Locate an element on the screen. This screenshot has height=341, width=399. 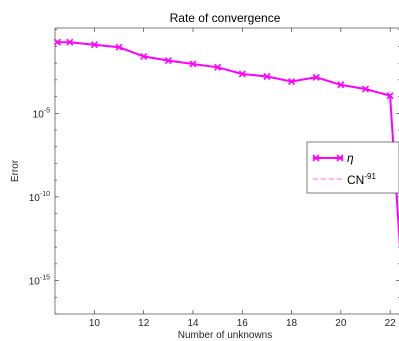
legend-box is located at coordinates (352, 167).